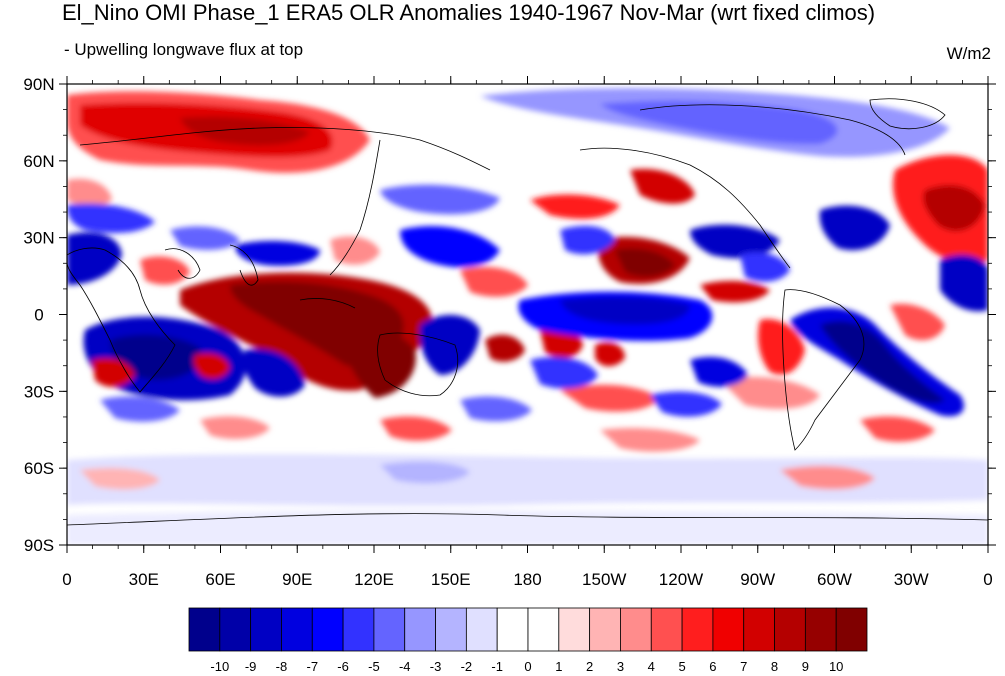 The image size is (1005, 676). Describe the element at coordinates (297, 579) in the screenshot. I see `lon-tick-label: 90E` at that location.